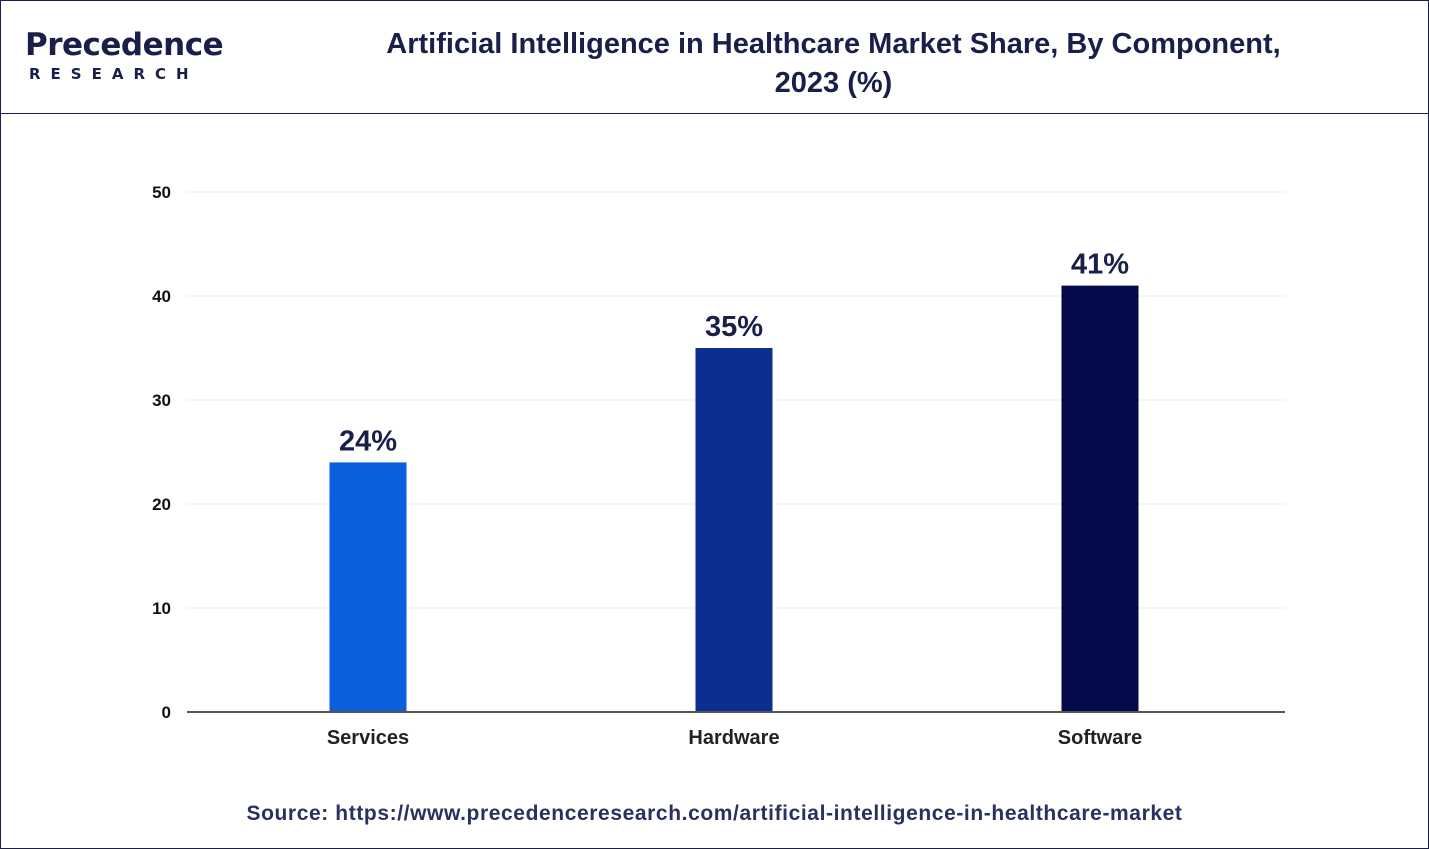 This screenshot has width=1429, height=849. What do you see at coordinates (368, 738) in the screenshot?
I see `x-category-label: Services` at bounding box center [368, 738].